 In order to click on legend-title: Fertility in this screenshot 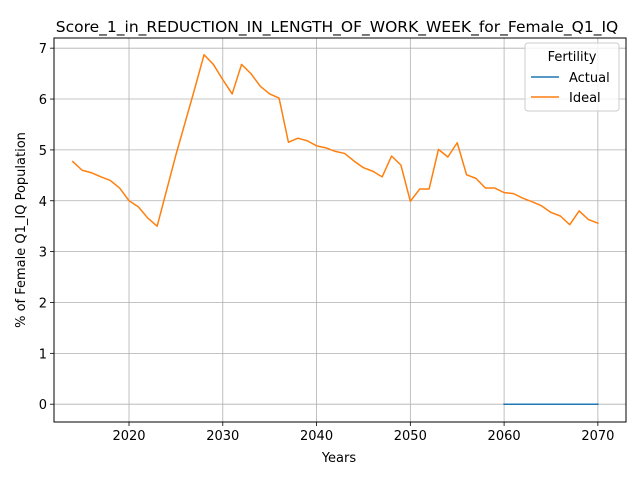, I will do `click(572, 57)`.